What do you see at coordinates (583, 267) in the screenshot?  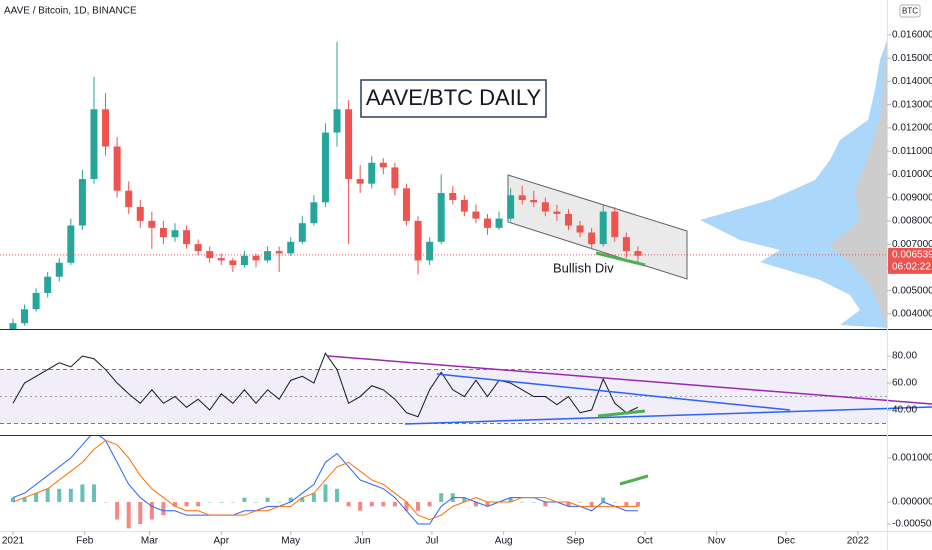 I see `annotation: Bullish Div` at bounding box center [583, 267].